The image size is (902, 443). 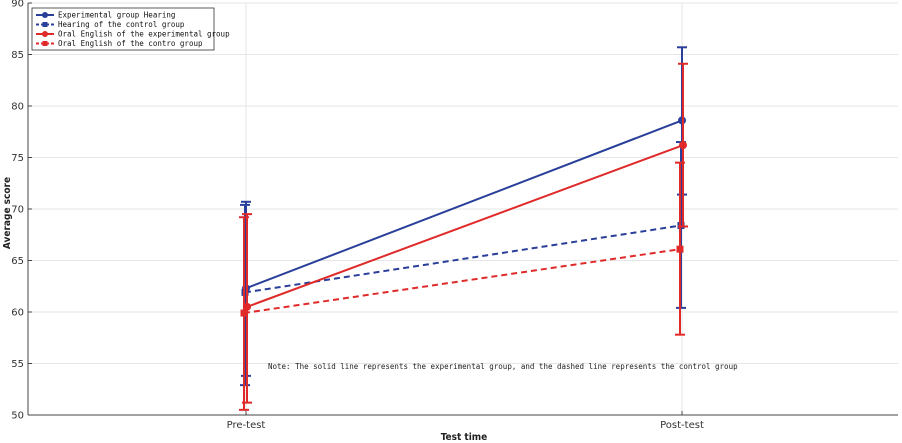 I want to click on series-line, so click(x=462, y=281).